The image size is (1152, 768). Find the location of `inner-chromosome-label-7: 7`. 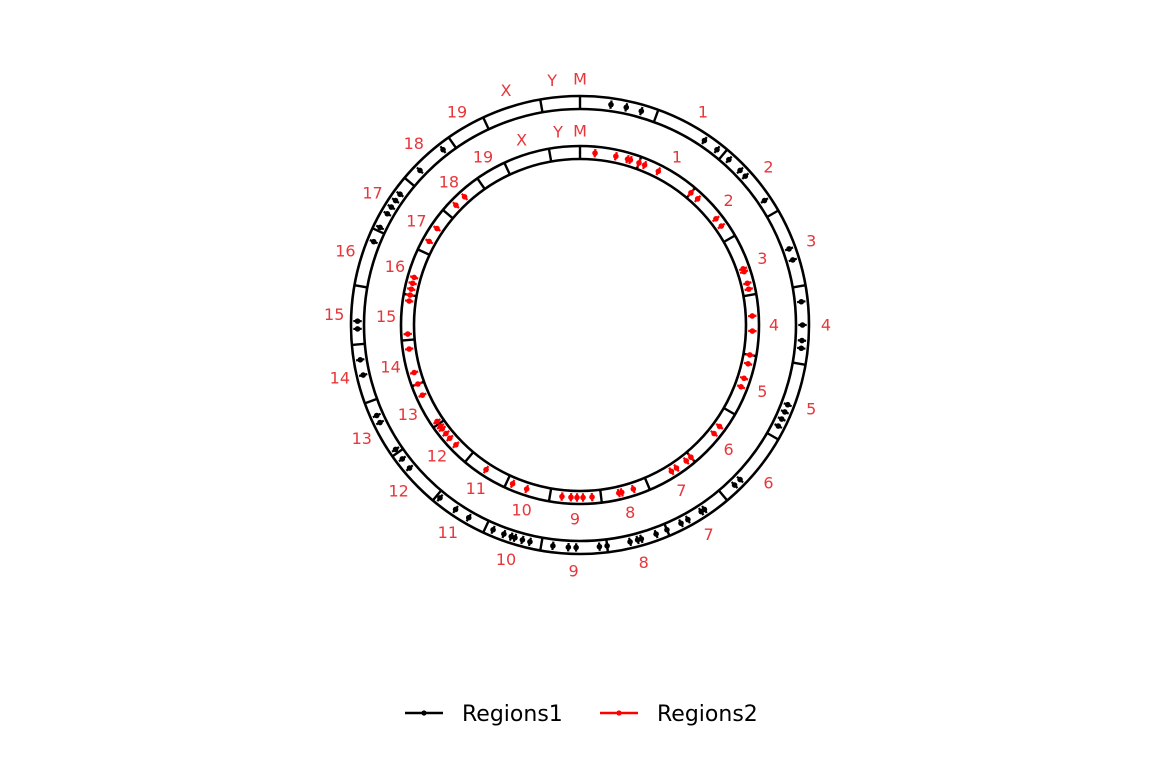

inner-chromosome-label-7: 7 is located at coordinates (681, 490).